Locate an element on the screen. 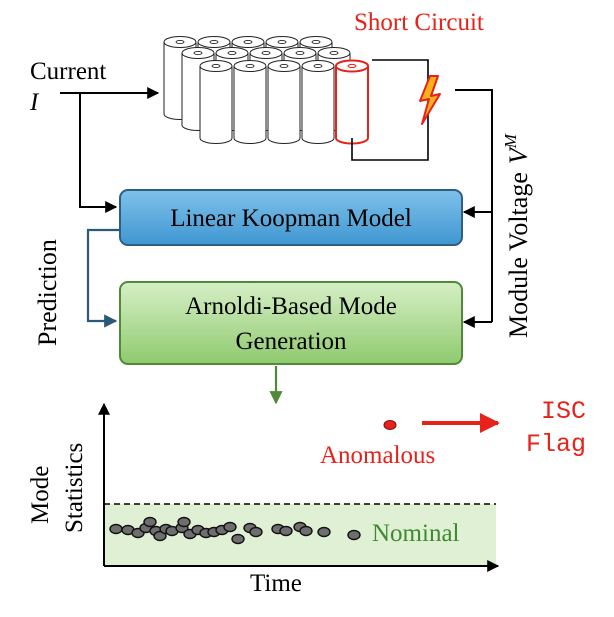 This screenshot has width=614, height=617. y-axis-label-line1: Mode is located at coordinates (40, 495).